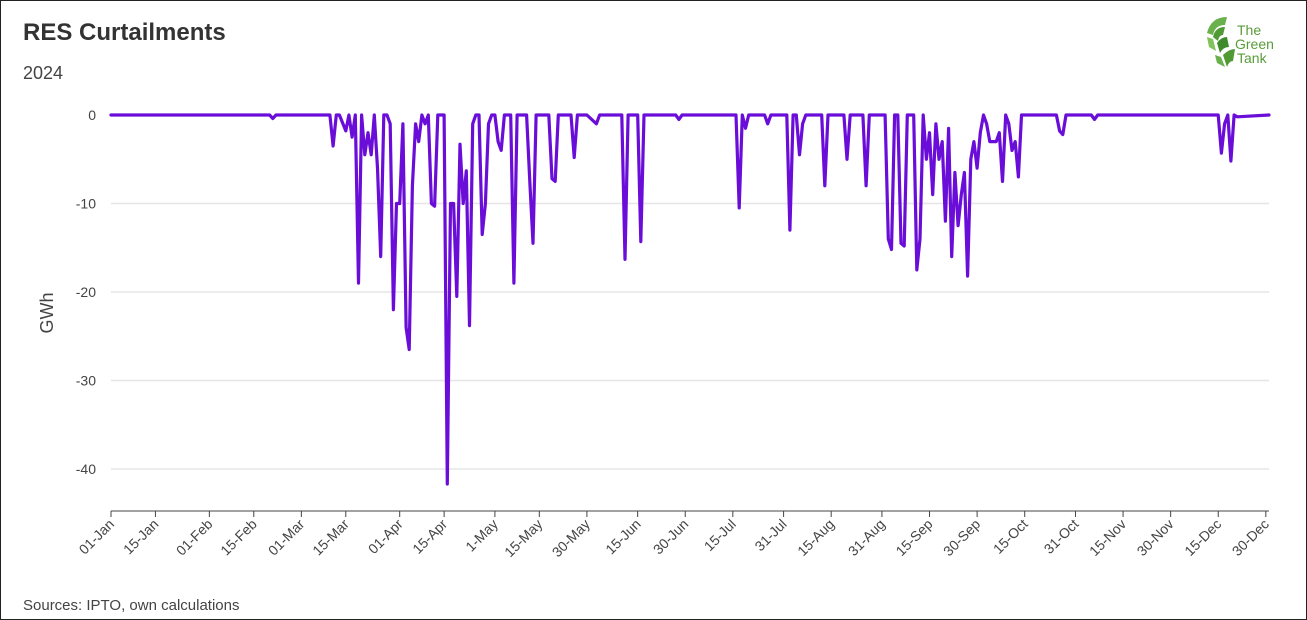 This screenshot has height=620, width=1307. What do you see at coordinates (194, 537) in the screenshot?
I see `x-tick-label: 01-Feb` at bounding box center [194, 537].